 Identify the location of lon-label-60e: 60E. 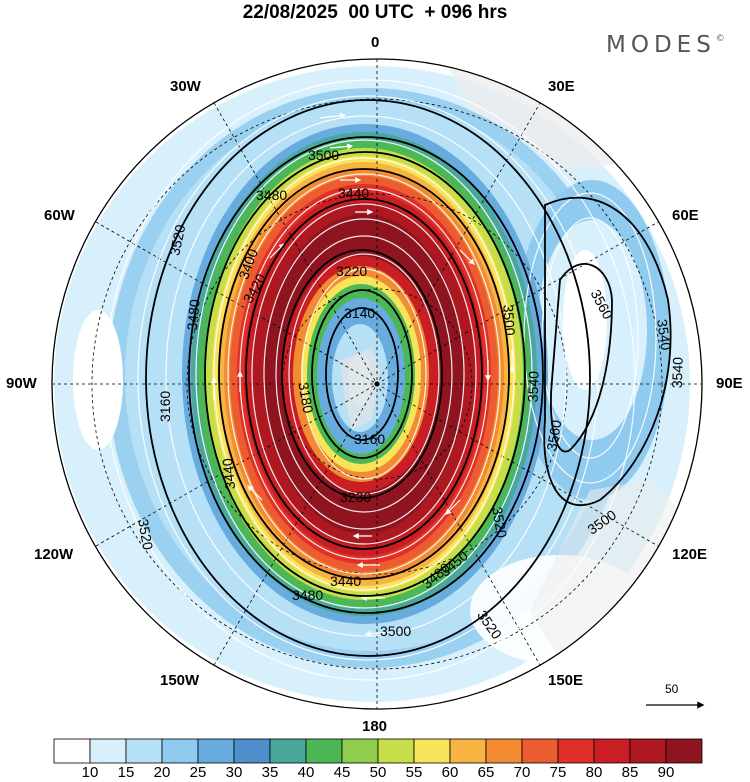
(685, 215).